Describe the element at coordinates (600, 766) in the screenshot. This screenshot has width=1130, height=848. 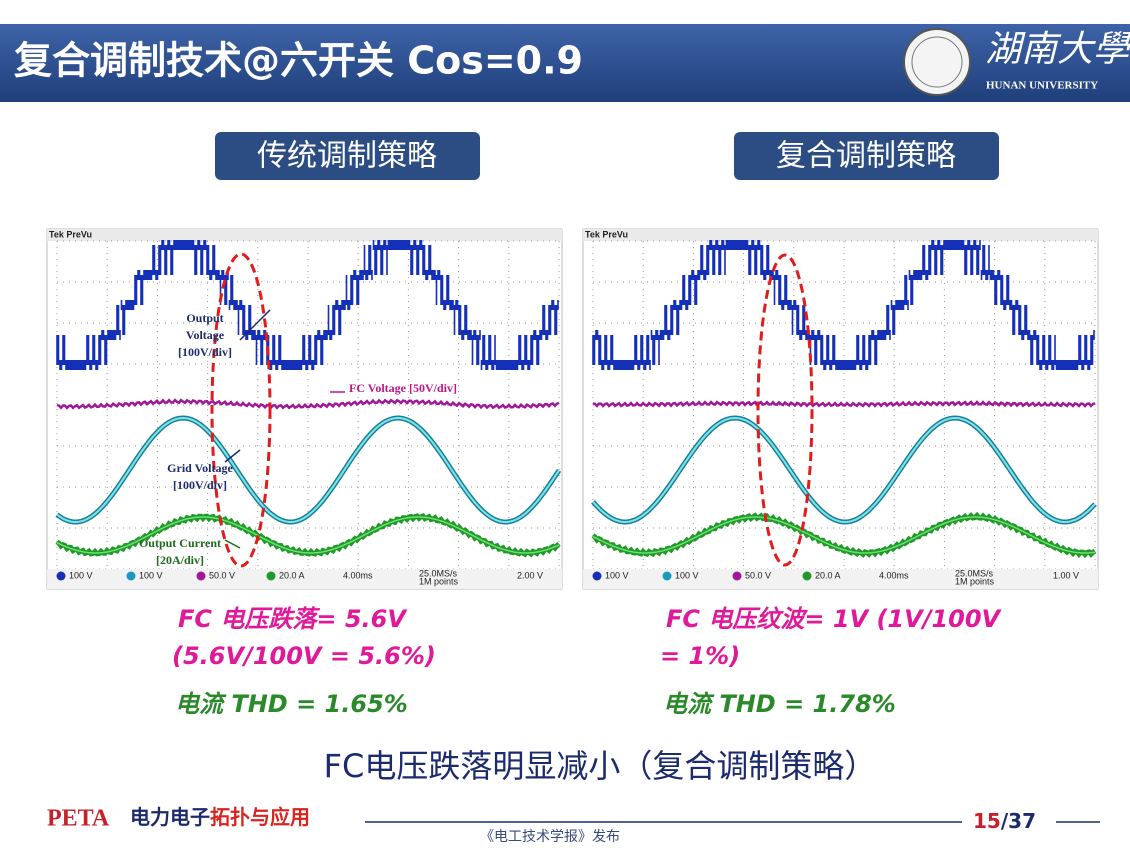
I see `conclusion: FC电压跌落明显减小（复合调制策略）` at that location.